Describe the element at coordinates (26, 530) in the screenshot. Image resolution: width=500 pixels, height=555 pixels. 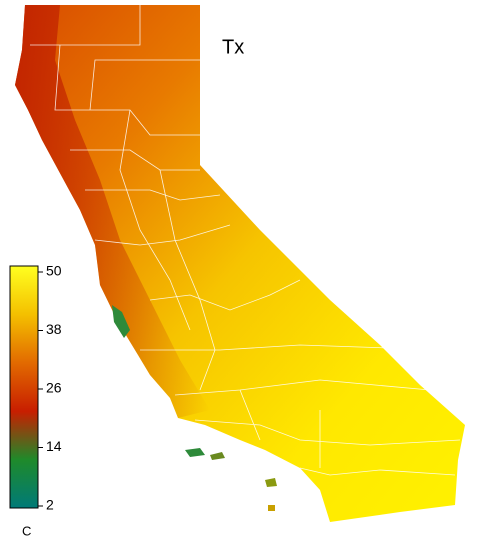
I see `colorbar-unit: C` at that location.